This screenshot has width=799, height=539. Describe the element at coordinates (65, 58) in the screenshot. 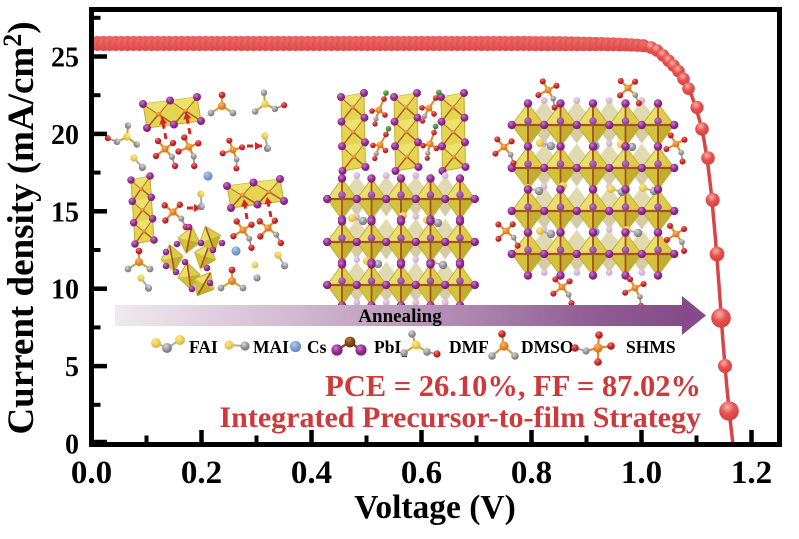

I see `svg-text: 25` at that location.